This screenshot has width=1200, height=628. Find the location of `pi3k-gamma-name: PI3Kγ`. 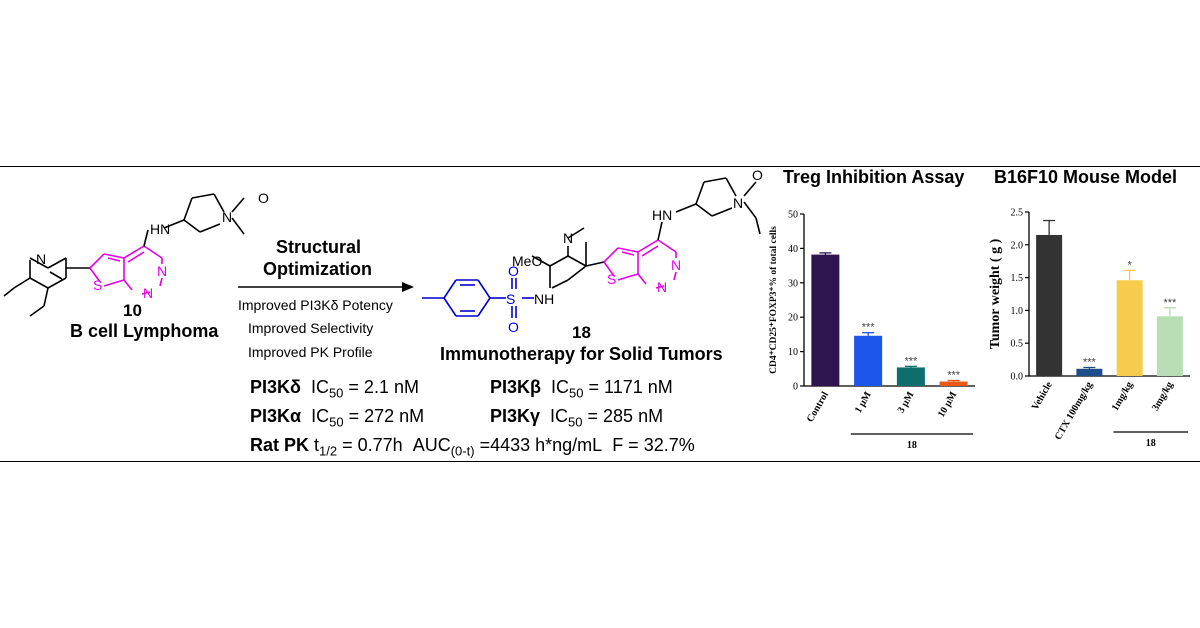

pi3k-gamma-name: PI3Kγ is located at coordinates (515, 416).